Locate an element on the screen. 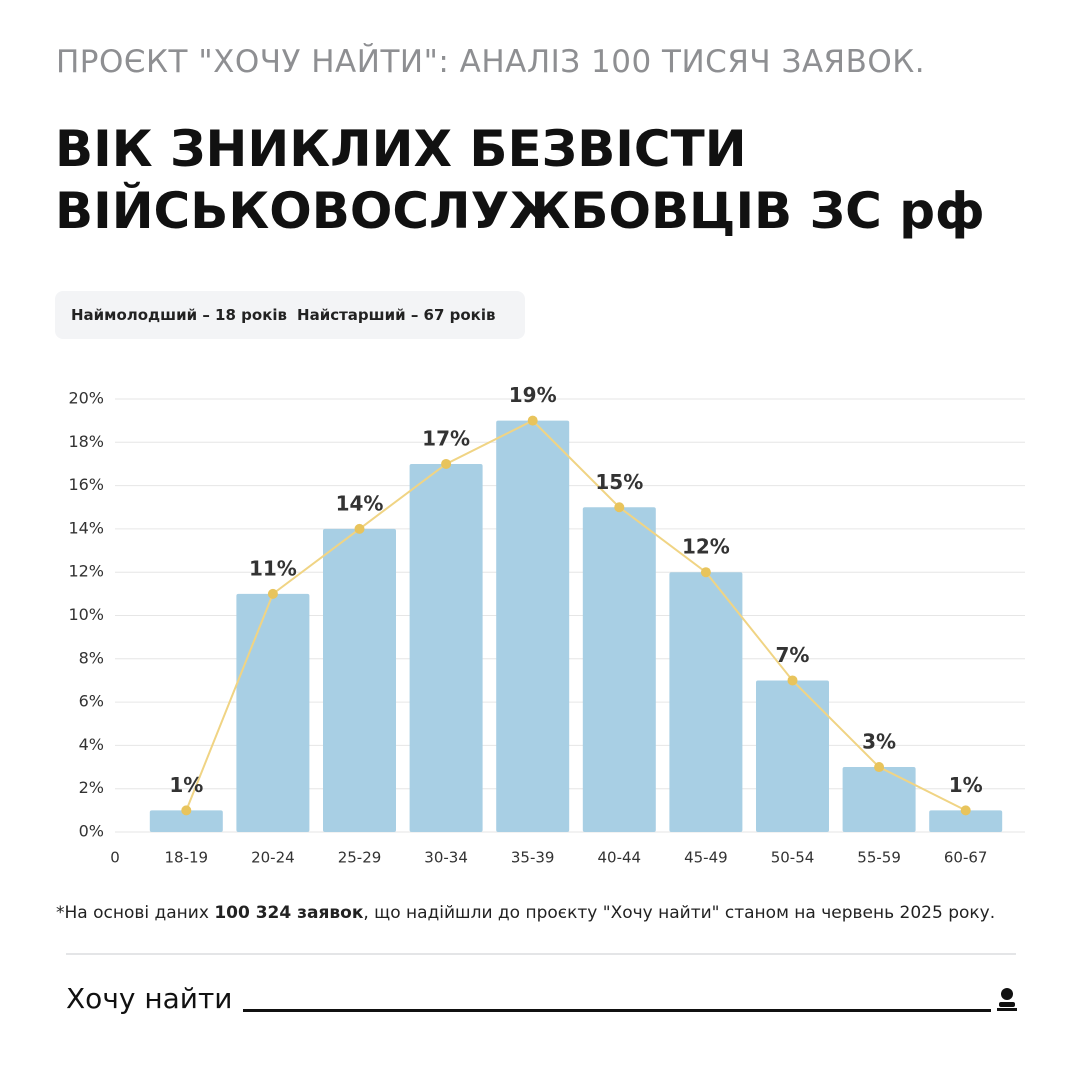  value-label: 19% is located at coordinates (533, 395).